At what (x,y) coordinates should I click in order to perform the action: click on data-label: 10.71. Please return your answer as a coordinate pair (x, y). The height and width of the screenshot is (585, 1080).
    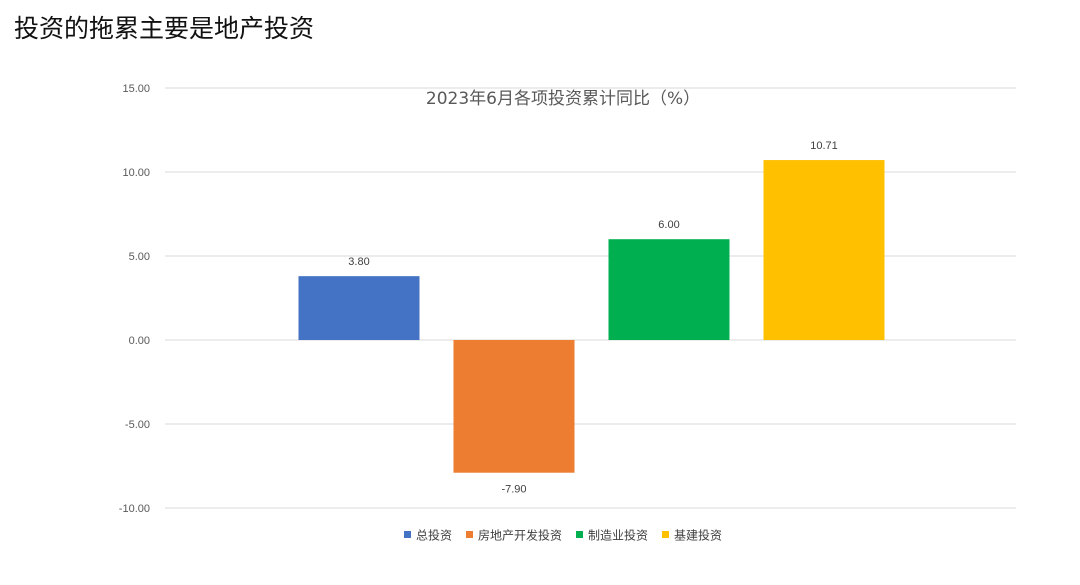
    Looking at the image, I should click on (824, 146).